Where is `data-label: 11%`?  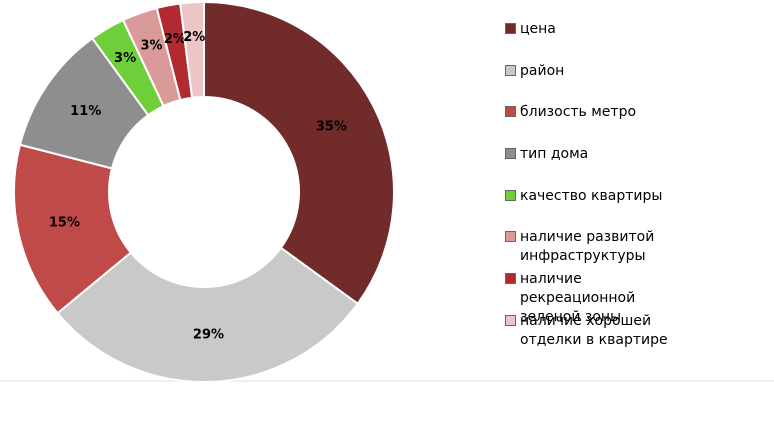
data-label: 11% is located at coordinates (85, 111).